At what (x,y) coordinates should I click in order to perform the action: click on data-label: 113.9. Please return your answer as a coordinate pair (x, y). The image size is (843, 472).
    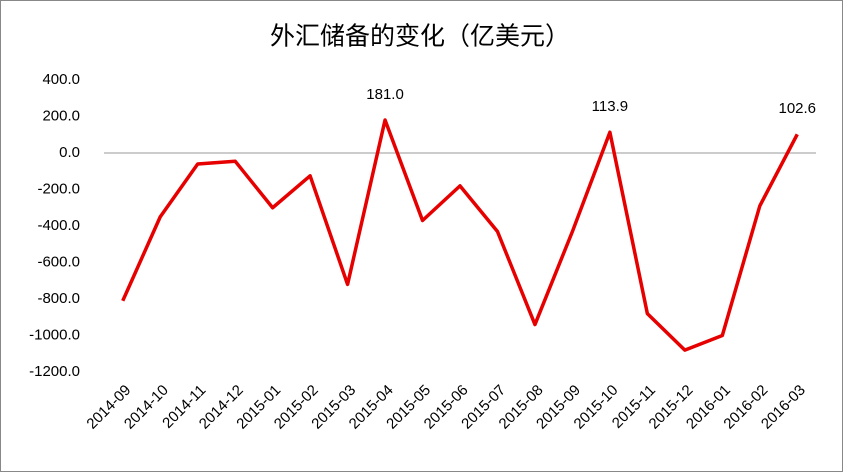
    Looking at the image, I should click on (610, 106).